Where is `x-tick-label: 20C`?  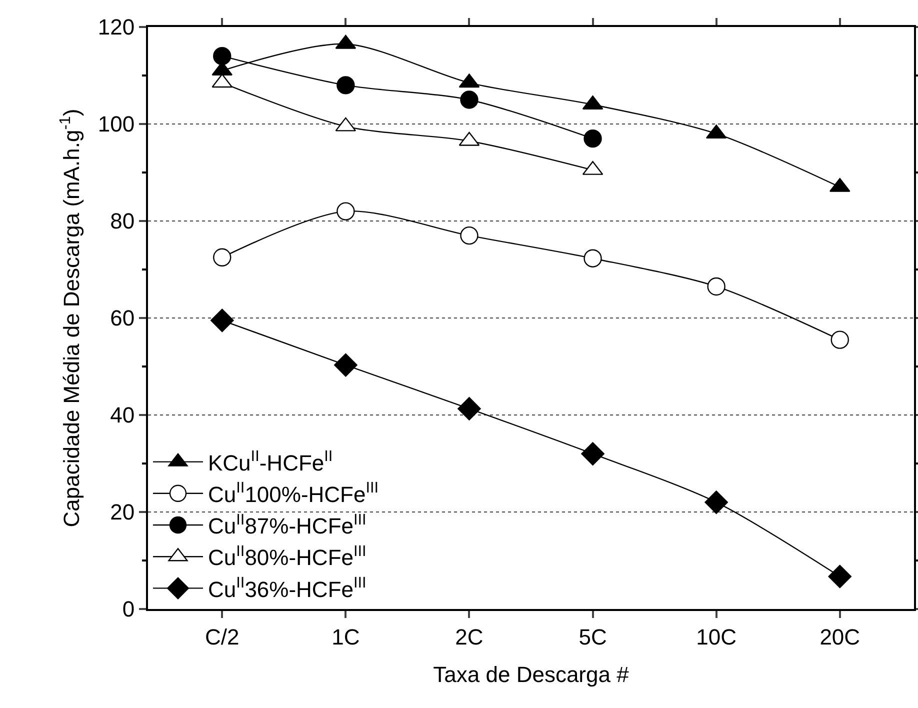
x-tick-label: 20C is located at coordinates (840, 637).